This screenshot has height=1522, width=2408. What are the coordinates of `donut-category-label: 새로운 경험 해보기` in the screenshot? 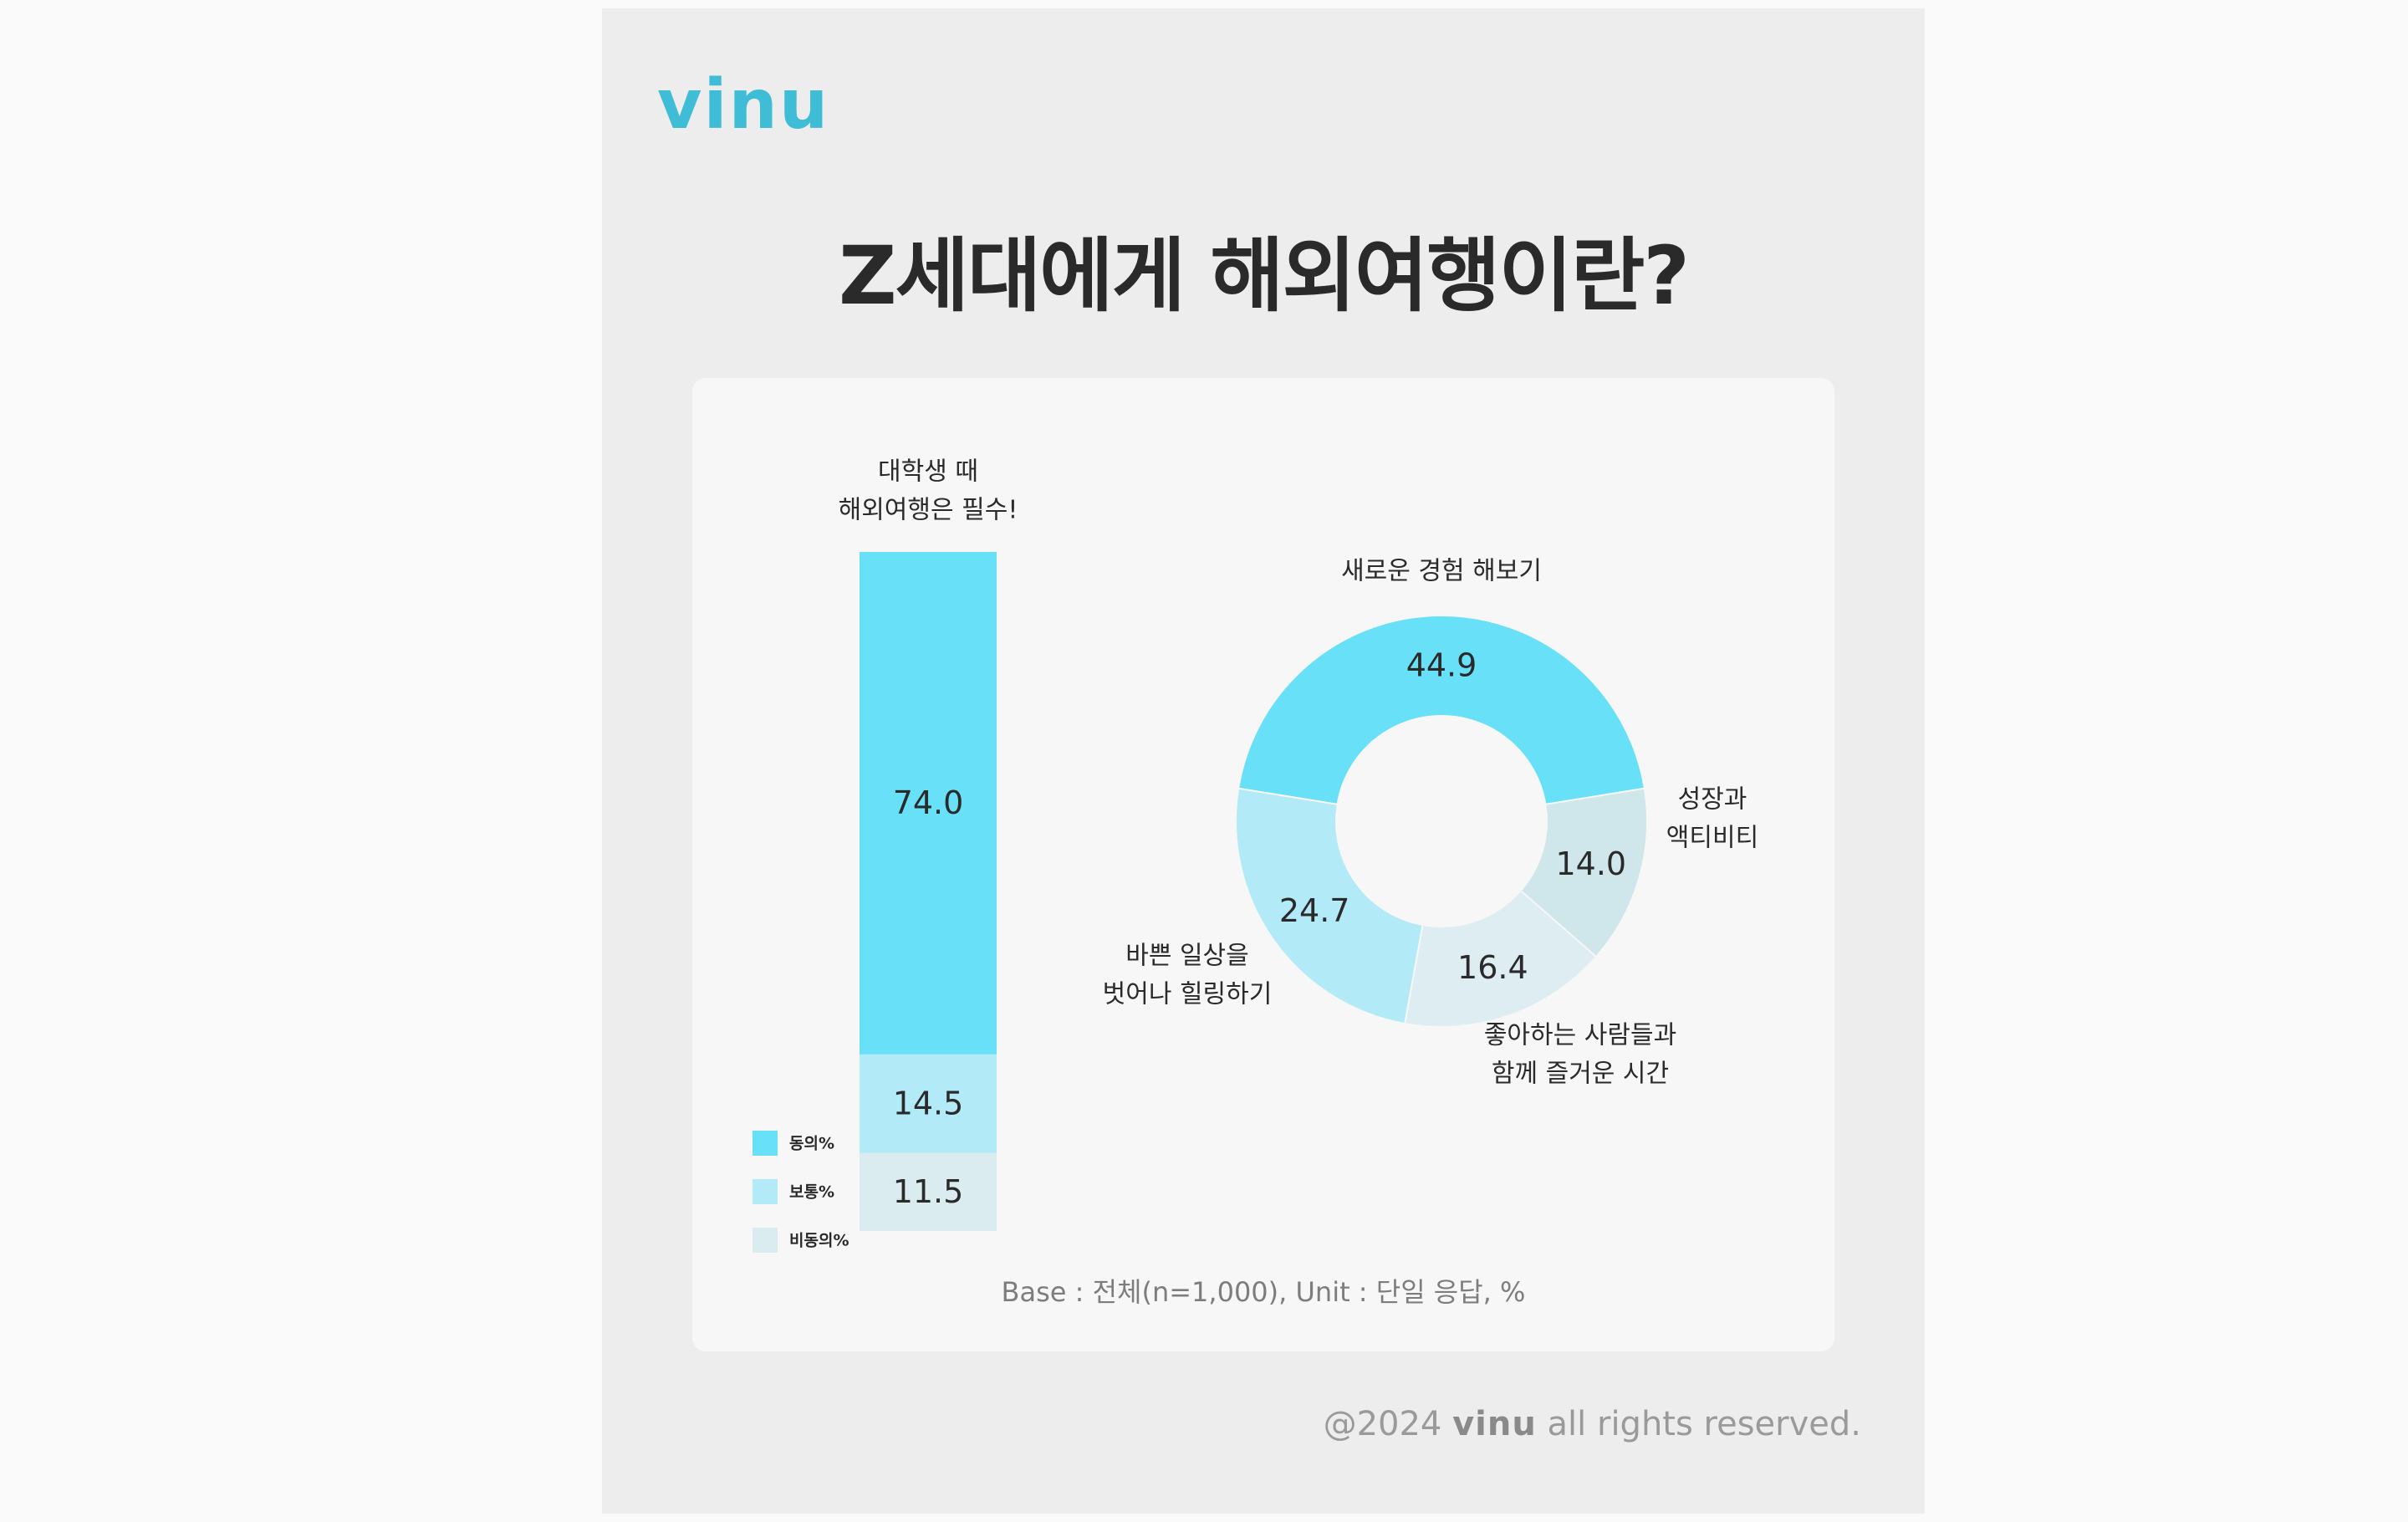 It's located at (1441, 571).